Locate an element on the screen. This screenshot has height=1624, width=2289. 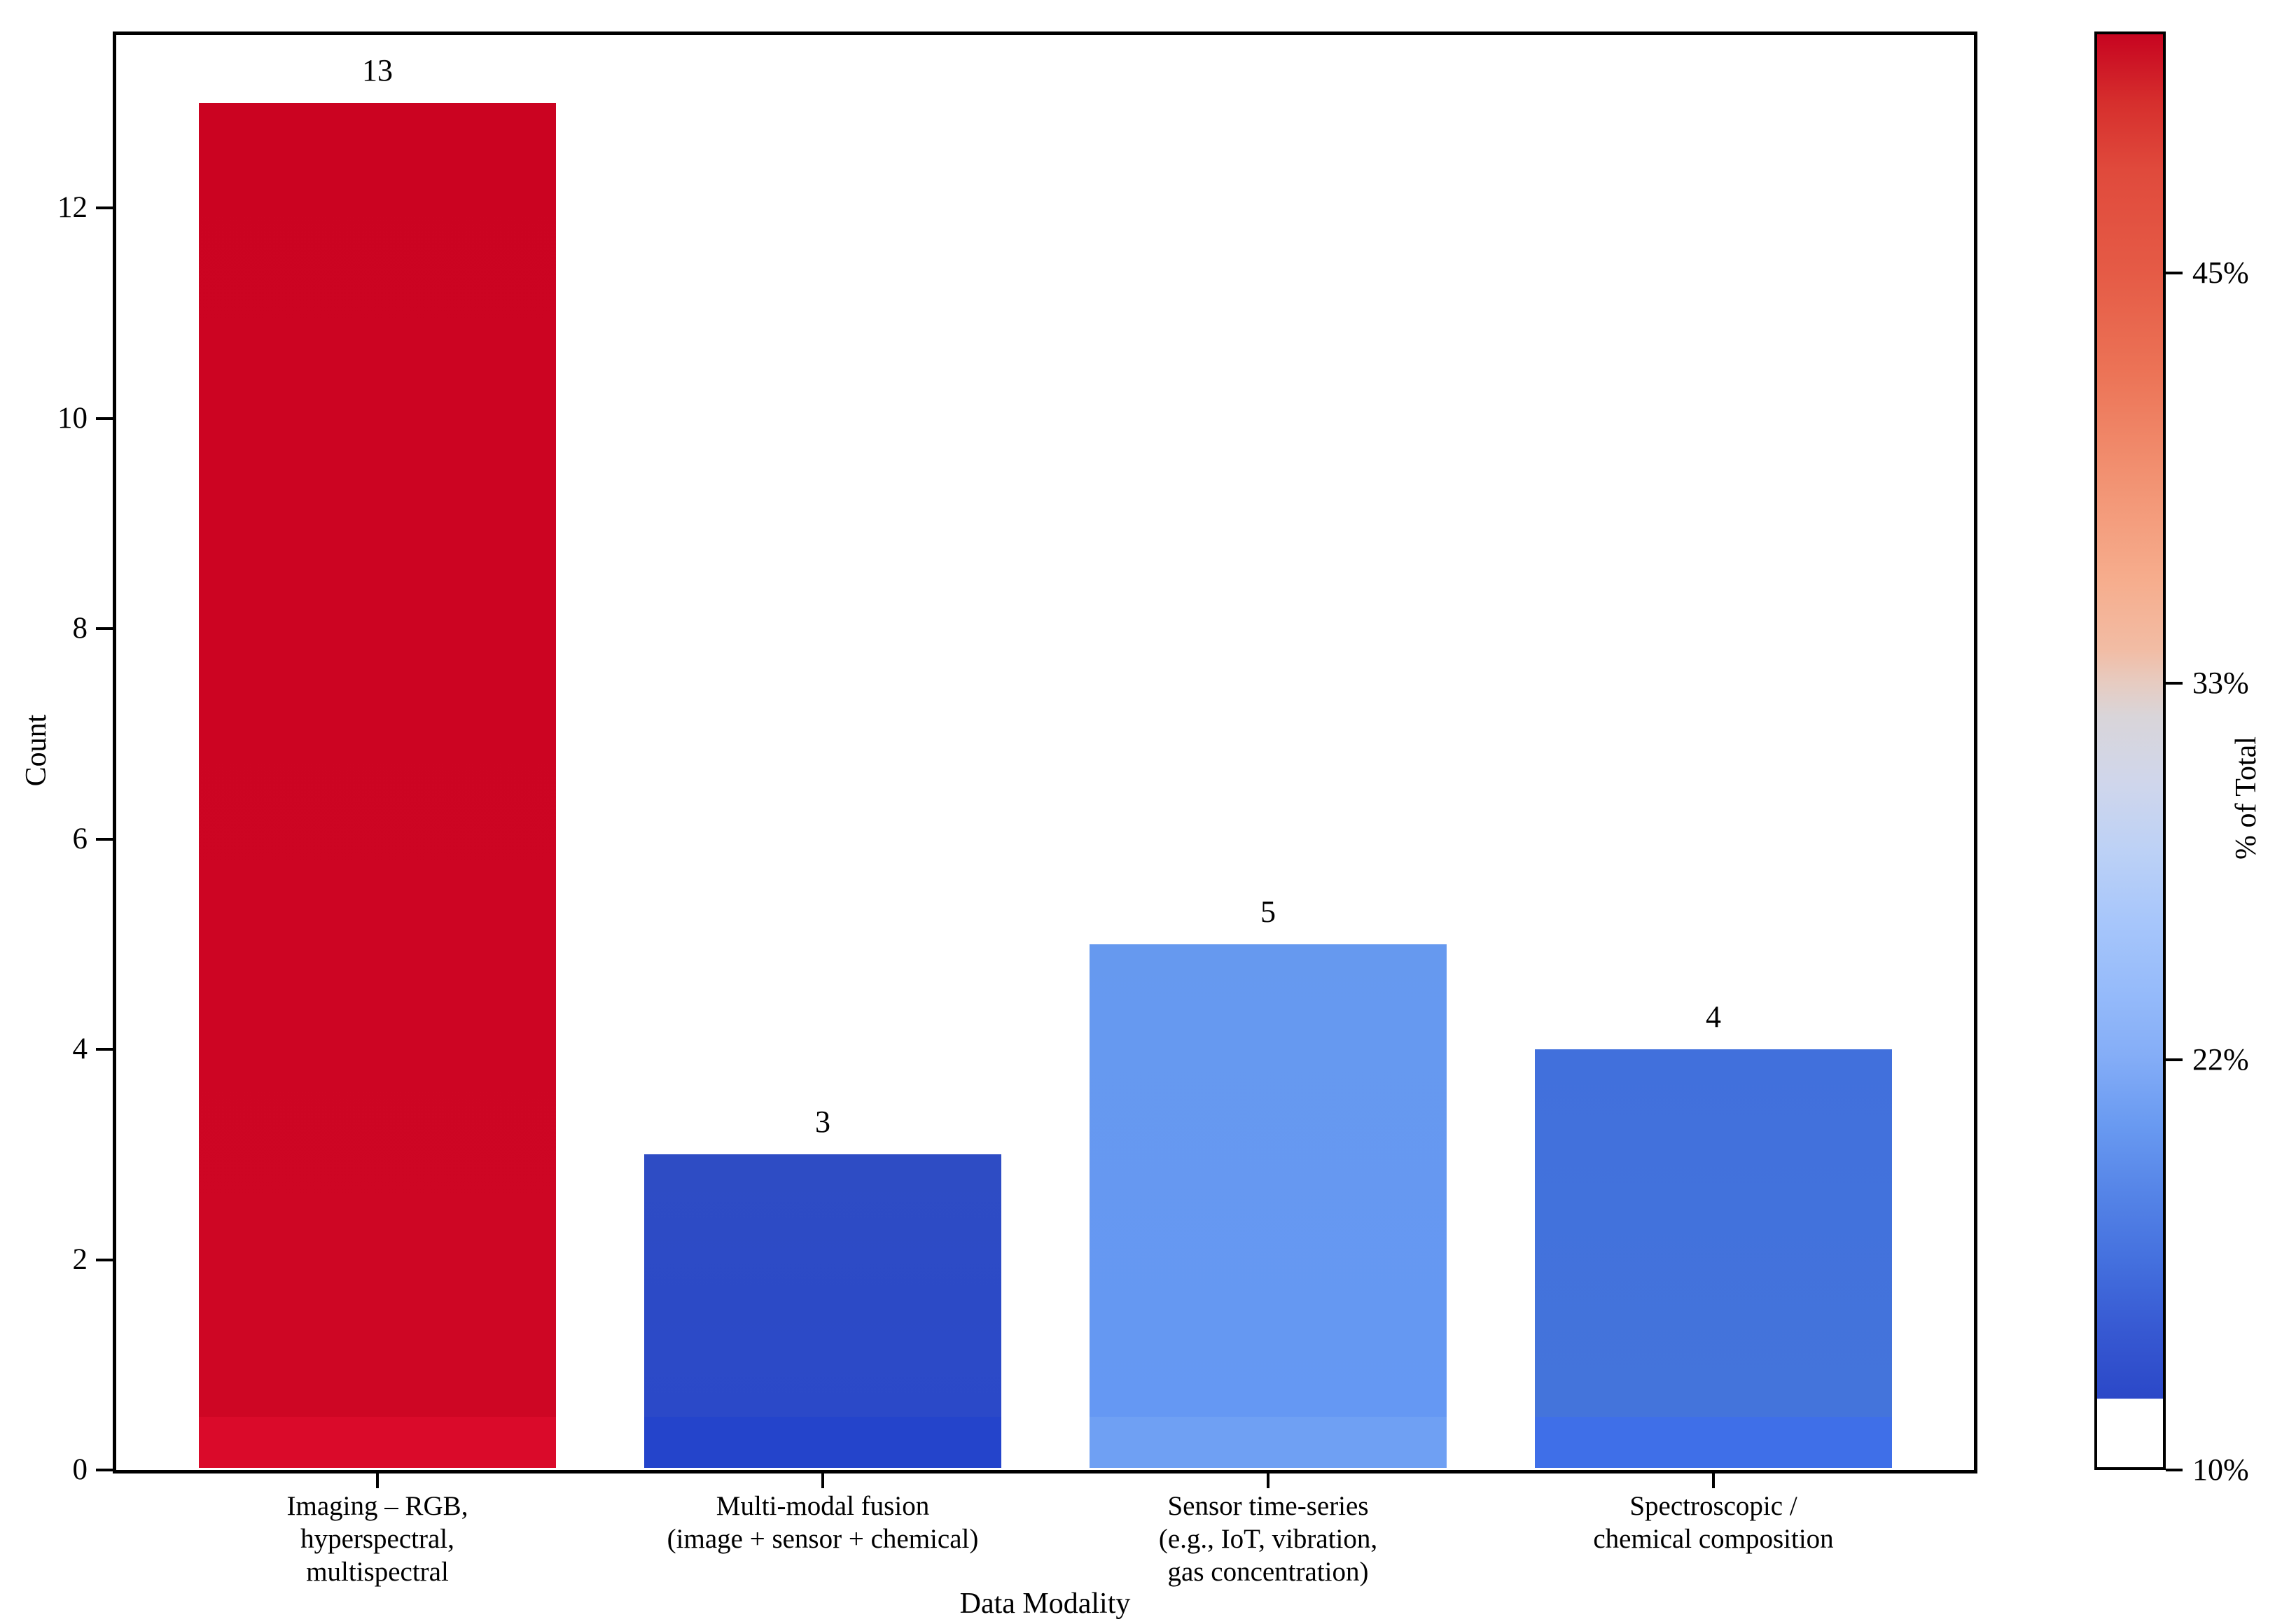
y-axis-title: Count is located at coordinates (36, 750).